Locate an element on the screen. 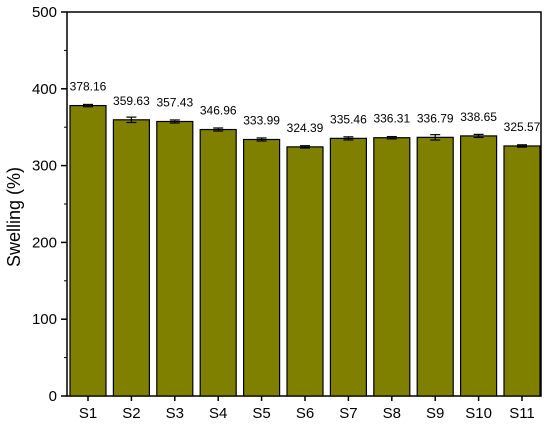 This screenshot has height=431, width=550. bar-s3 is located at coordinates (175, 258).